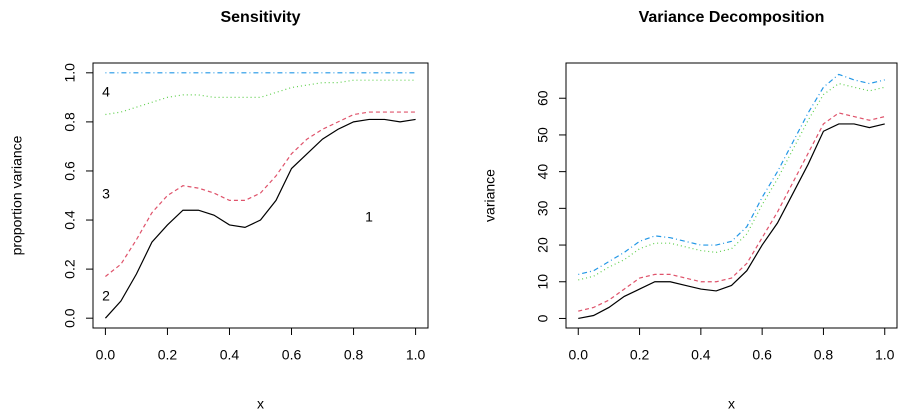  I want to click on y-axis-label: proportion variance, so click(17, 195).